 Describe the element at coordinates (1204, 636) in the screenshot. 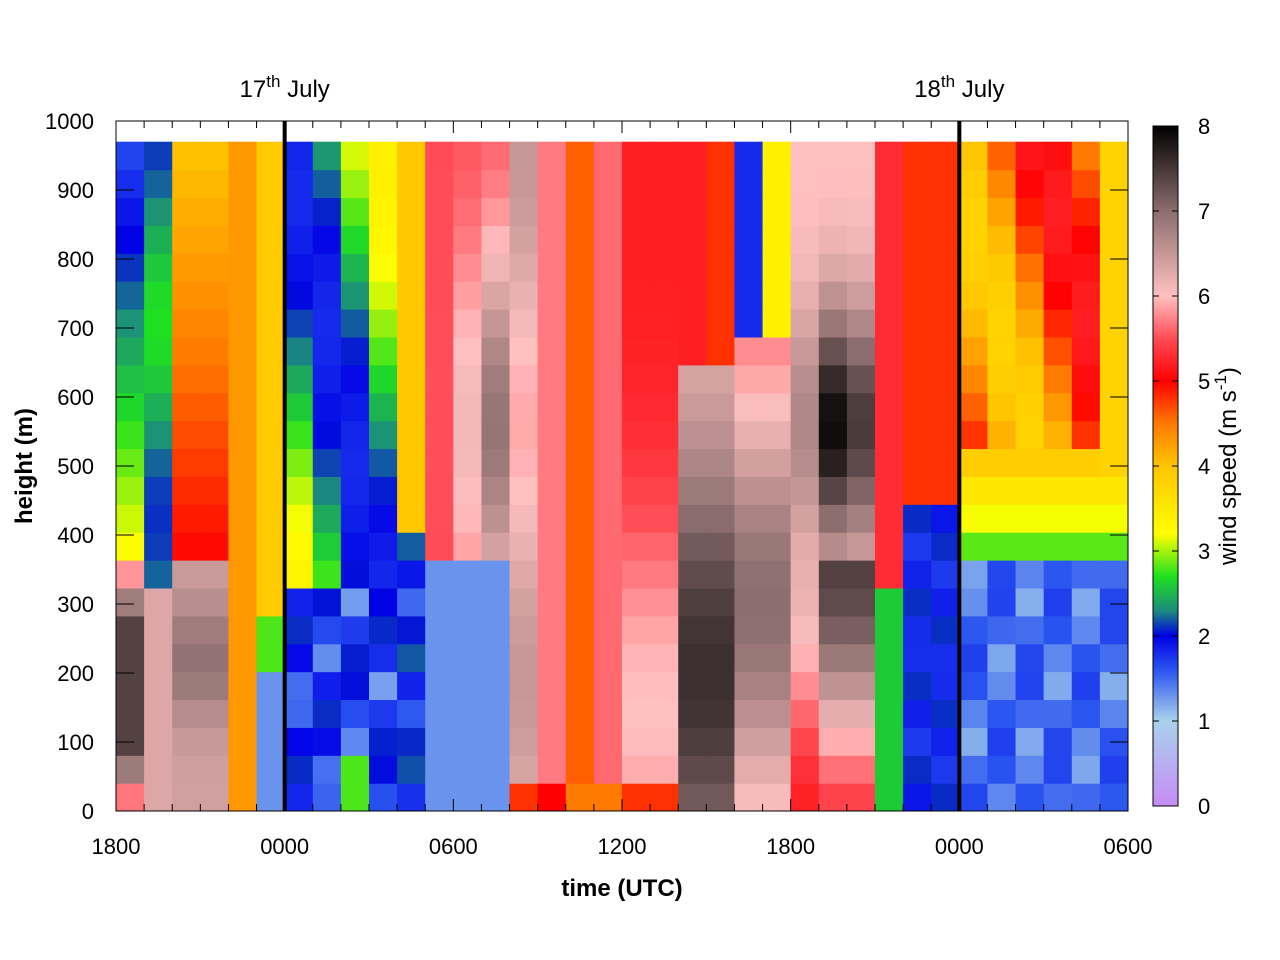

I see `colorbar-tick-label: 2` at that location.